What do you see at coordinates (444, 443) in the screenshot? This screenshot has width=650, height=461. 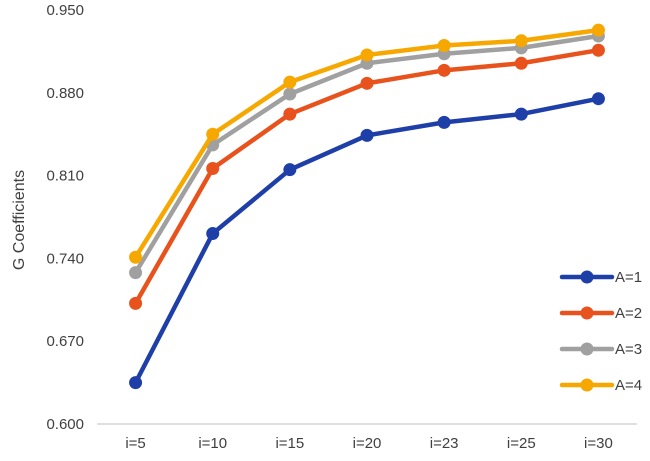 I see `x-tick-label: i=23` at bounding box center [444, 443].